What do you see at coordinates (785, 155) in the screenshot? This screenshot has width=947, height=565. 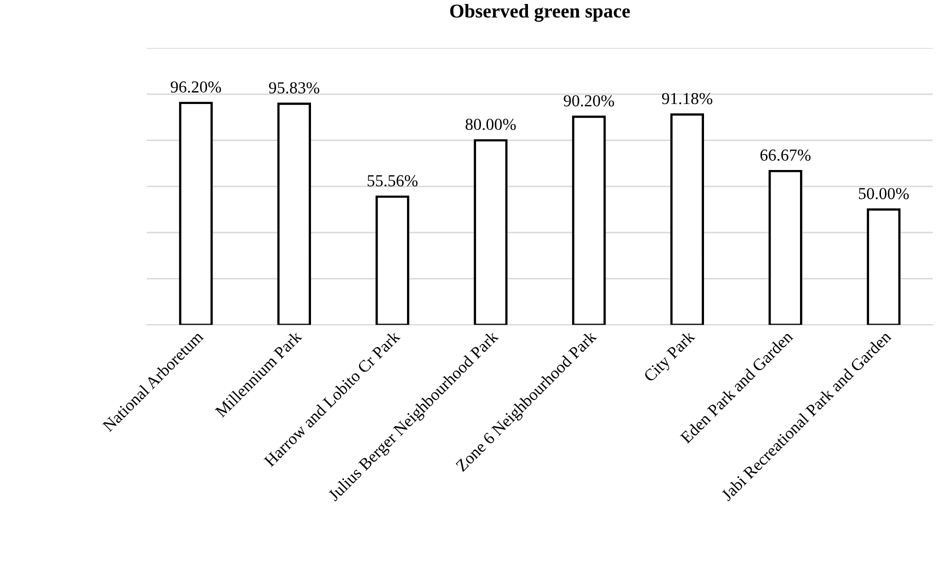 I see `data-label: 66.67%` at bounding box center [785, 155].